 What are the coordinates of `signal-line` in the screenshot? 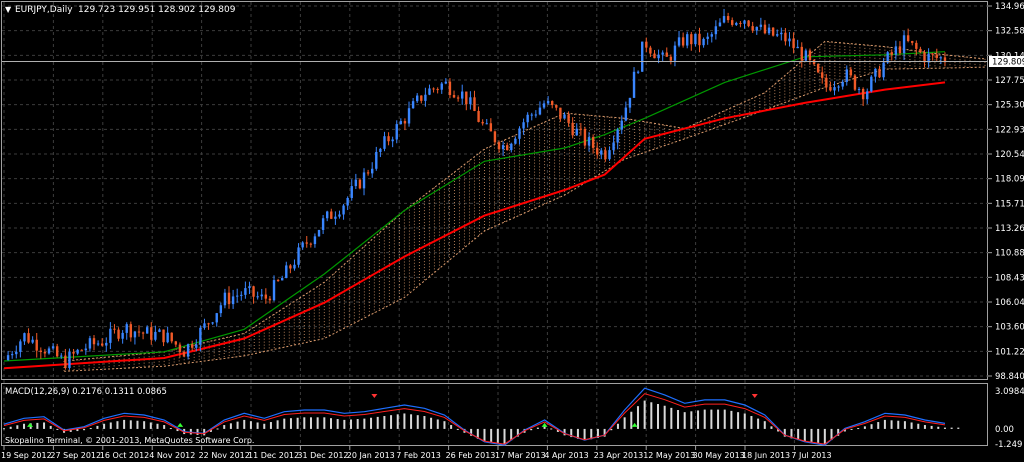 It's located at (474, 419).